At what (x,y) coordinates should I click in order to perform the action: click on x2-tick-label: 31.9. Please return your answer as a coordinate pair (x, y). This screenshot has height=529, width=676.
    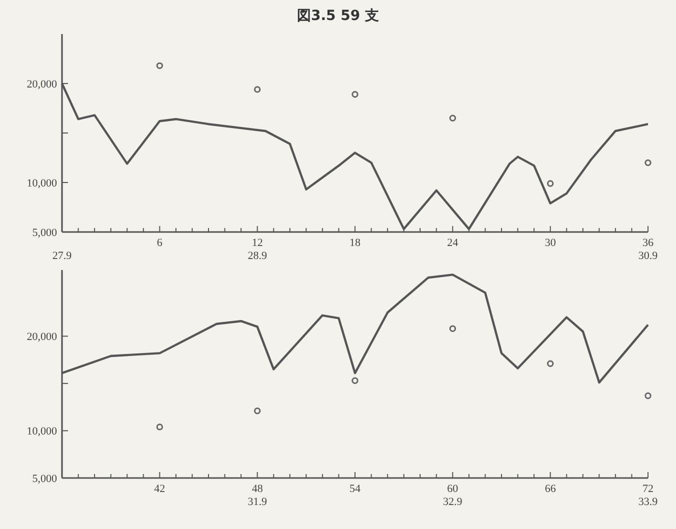
    Looking at the image, I should click on (258, 502).